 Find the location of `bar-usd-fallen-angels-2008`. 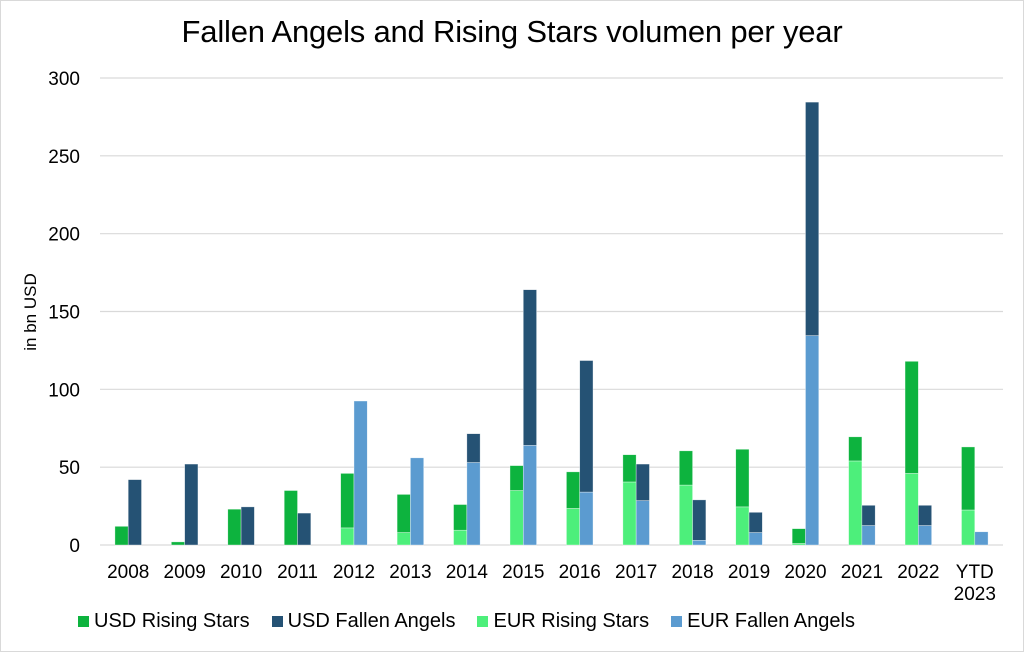

bar-usd-fallen-angels-2008 is located at coordinates (134, 512).